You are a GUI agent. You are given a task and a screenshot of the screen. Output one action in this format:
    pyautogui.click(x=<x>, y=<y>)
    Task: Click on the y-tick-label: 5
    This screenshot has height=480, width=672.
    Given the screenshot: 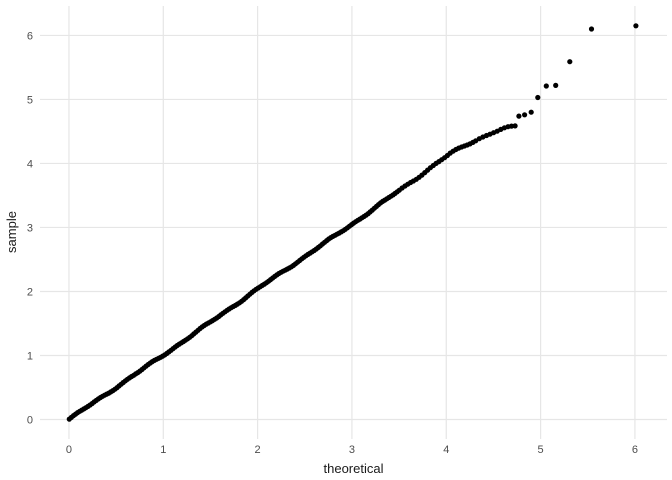 What is the action you would take?
    pyautogui.click(x=30, y=100)
    